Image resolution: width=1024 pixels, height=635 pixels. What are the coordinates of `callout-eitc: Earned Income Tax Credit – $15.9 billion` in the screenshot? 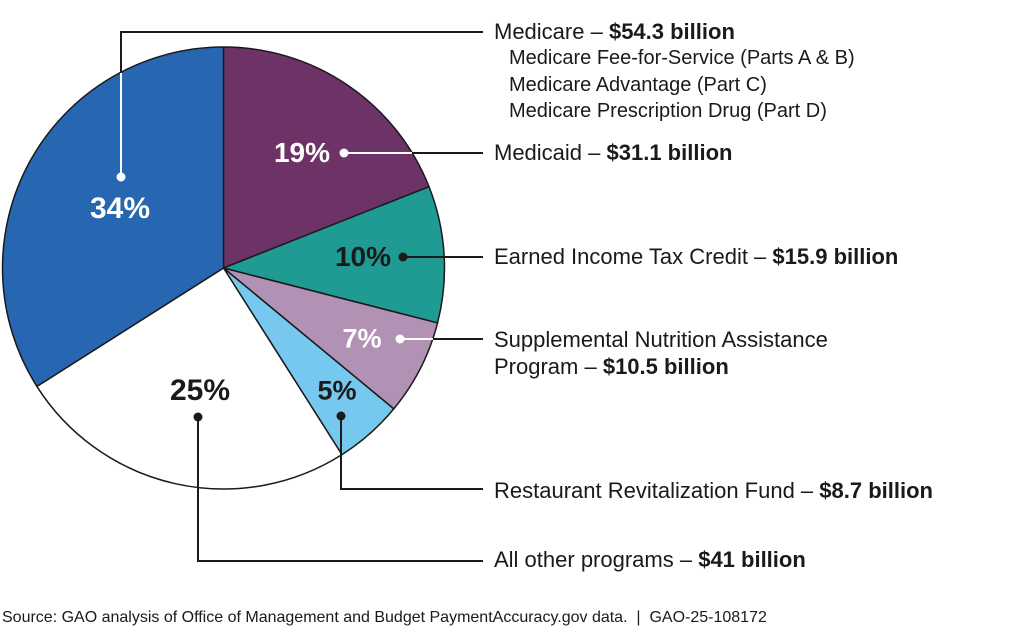 It's located at (696, 257).